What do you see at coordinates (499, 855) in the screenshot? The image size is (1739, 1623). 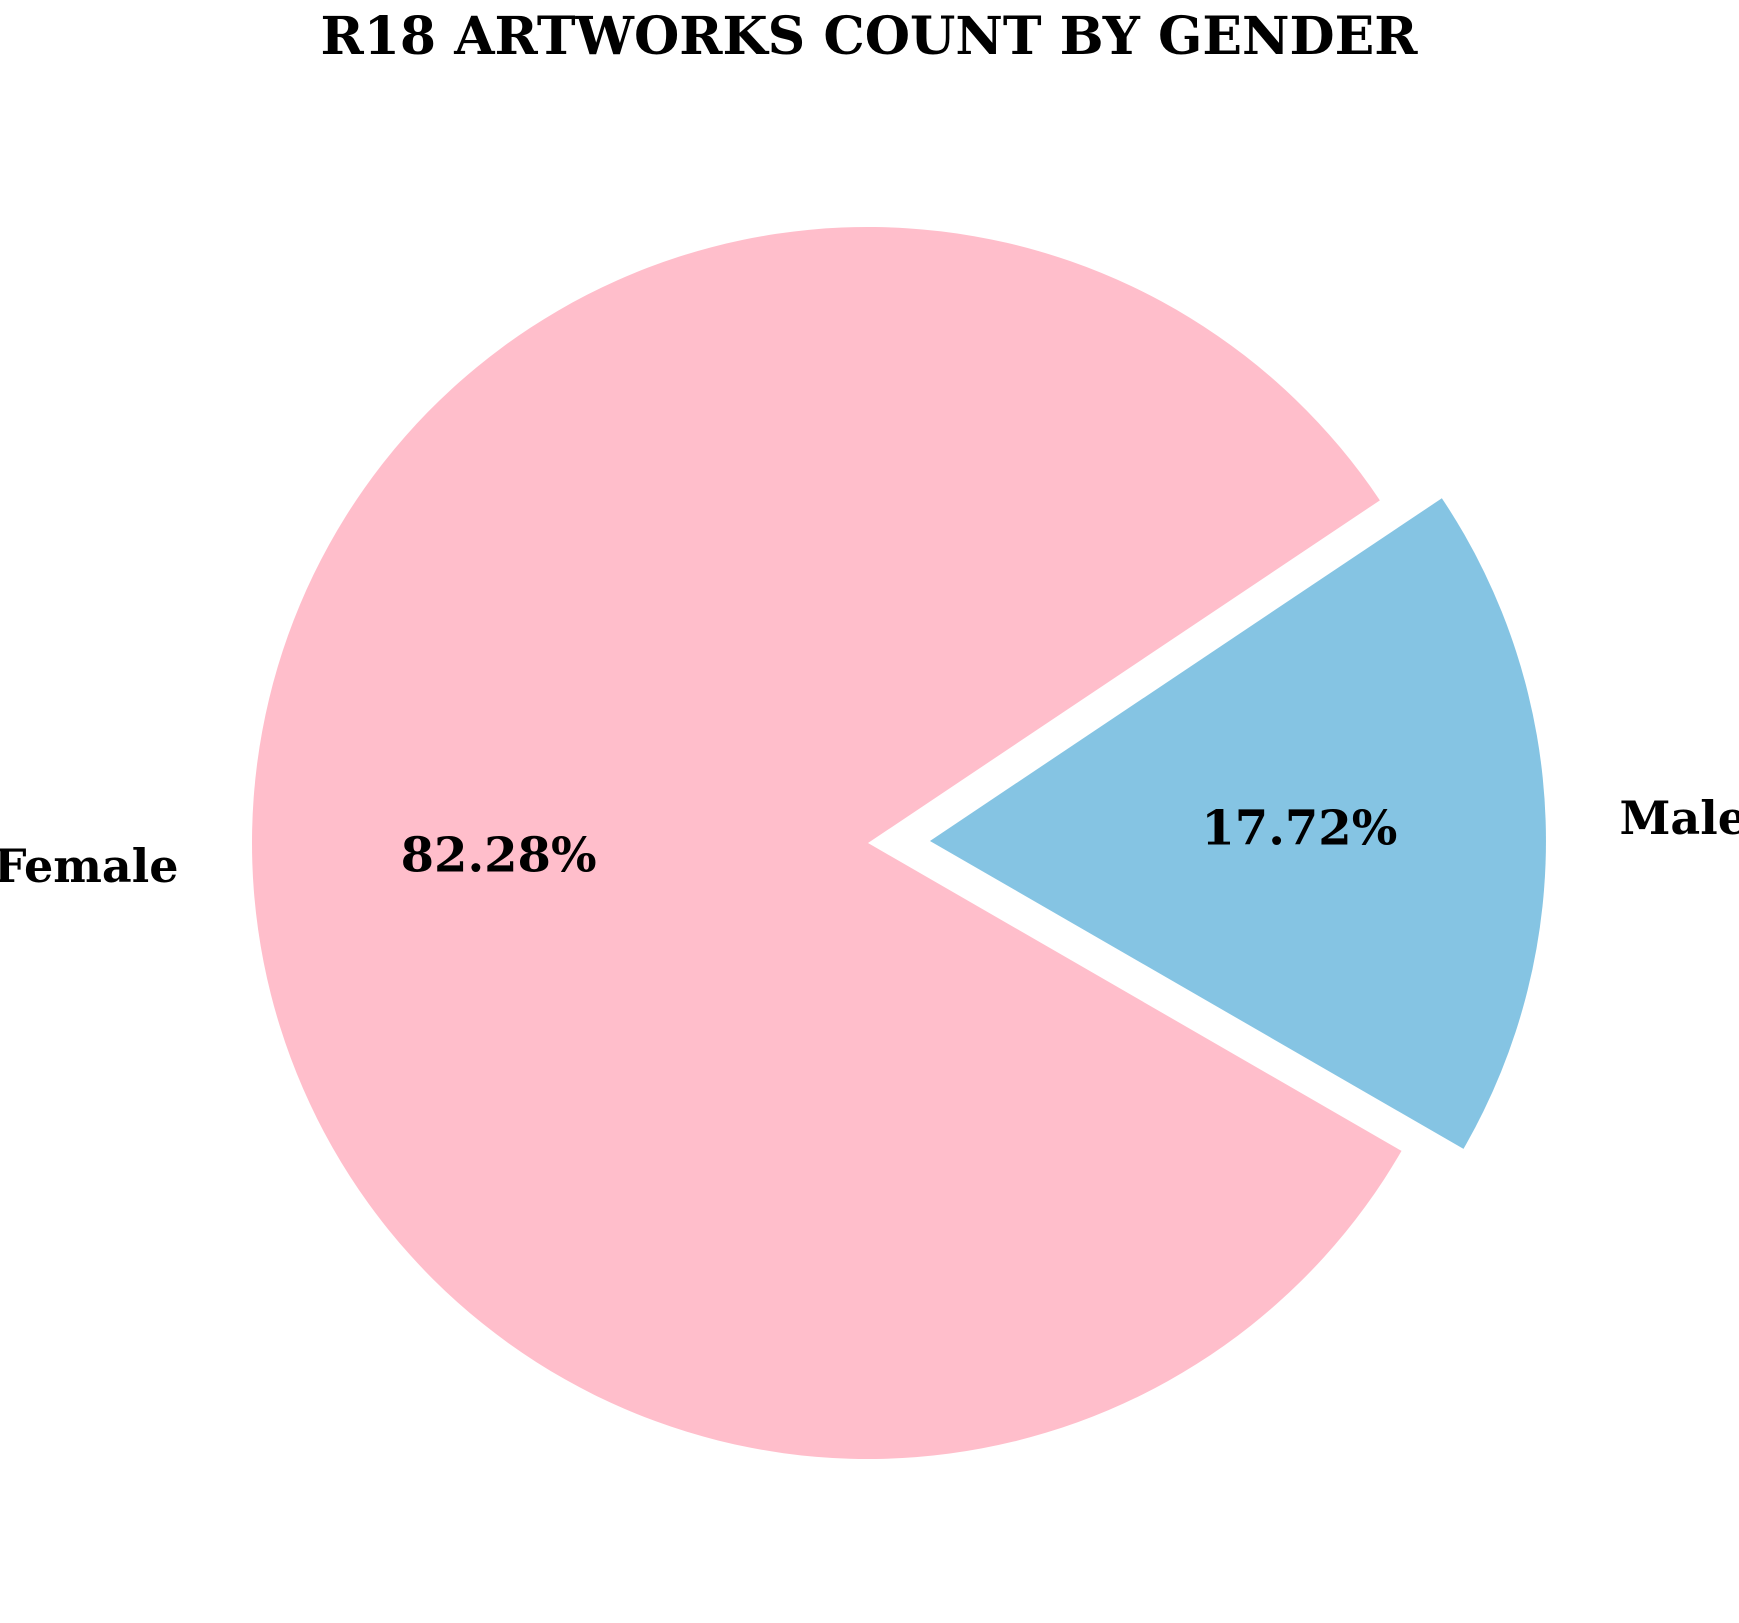 I see `pie-value-label-female: 82.28%` at bounding box center [499, 855].